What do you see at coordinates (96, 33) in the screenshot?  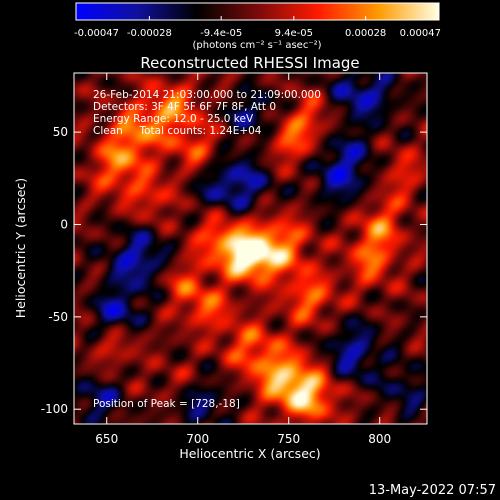 I see `colorbar-tick-label: -0.00047` at bounding box center [96, 33].